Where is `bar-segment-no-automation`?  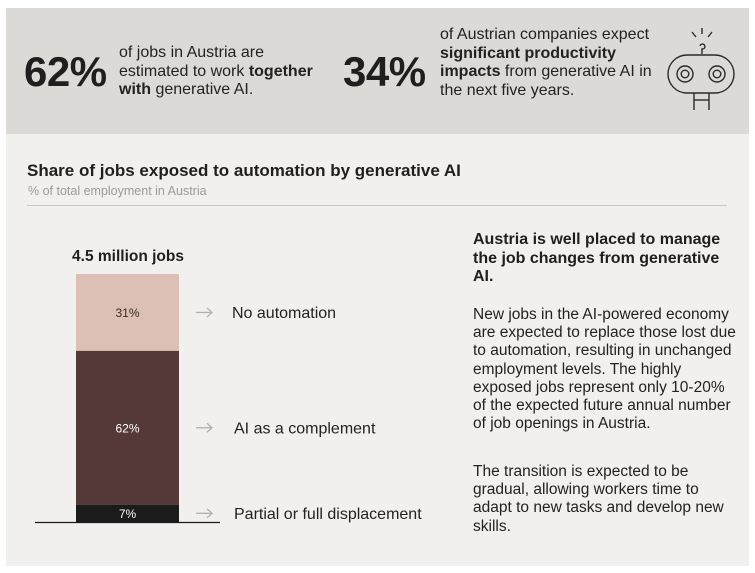 bar-segment-no-automation is located at coordinates (127, 312).